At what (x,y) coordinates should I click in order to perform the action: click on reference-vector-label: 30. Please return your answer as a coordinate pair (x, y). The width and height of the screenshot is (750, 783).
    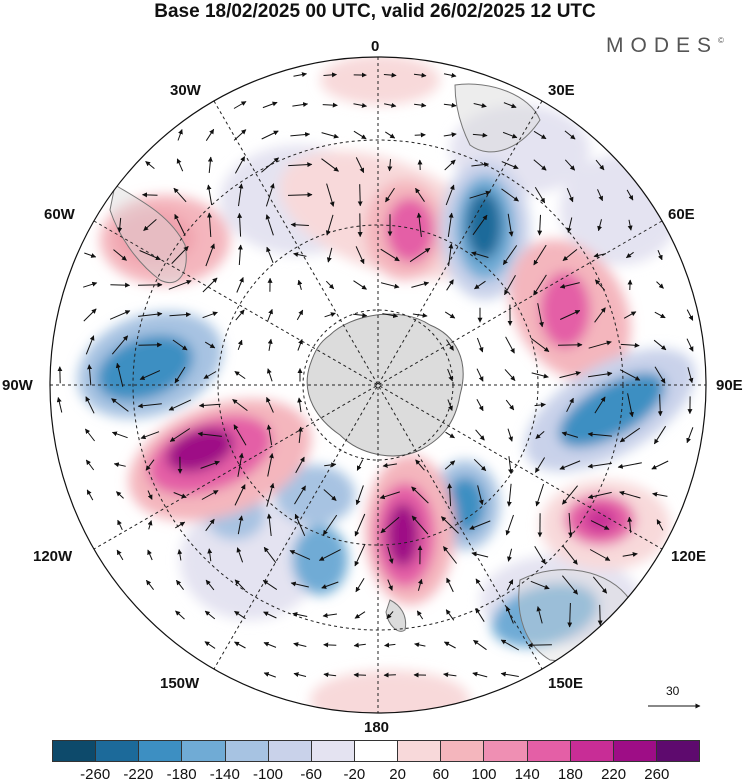
    Looking at the image, I should click on (673, 691).